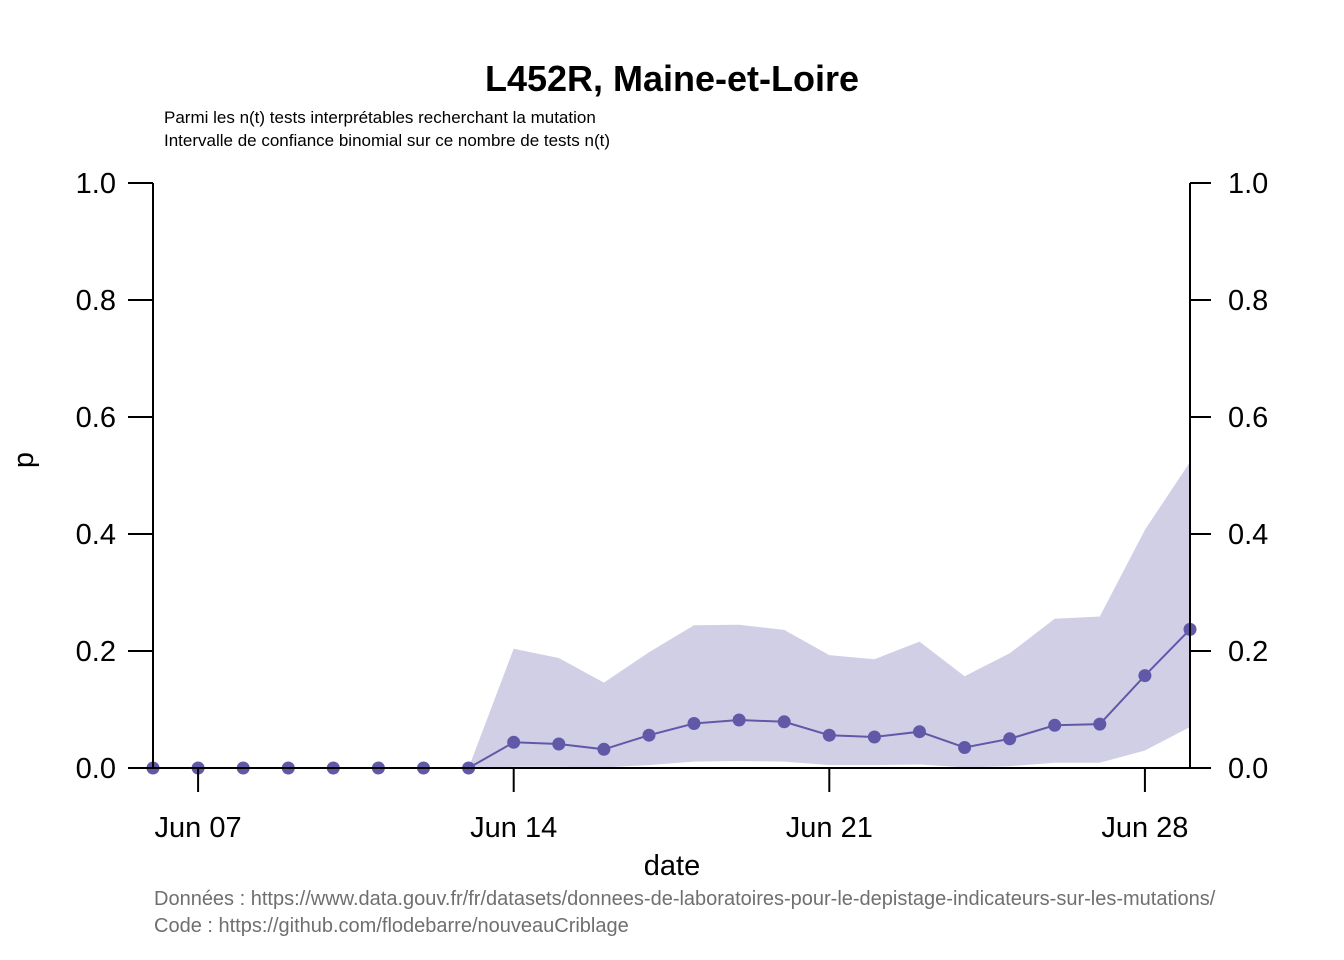 This screenshot has width=1344, height=960. I want to click on right-y-tick-label: 1.0, so click(1248, 184).